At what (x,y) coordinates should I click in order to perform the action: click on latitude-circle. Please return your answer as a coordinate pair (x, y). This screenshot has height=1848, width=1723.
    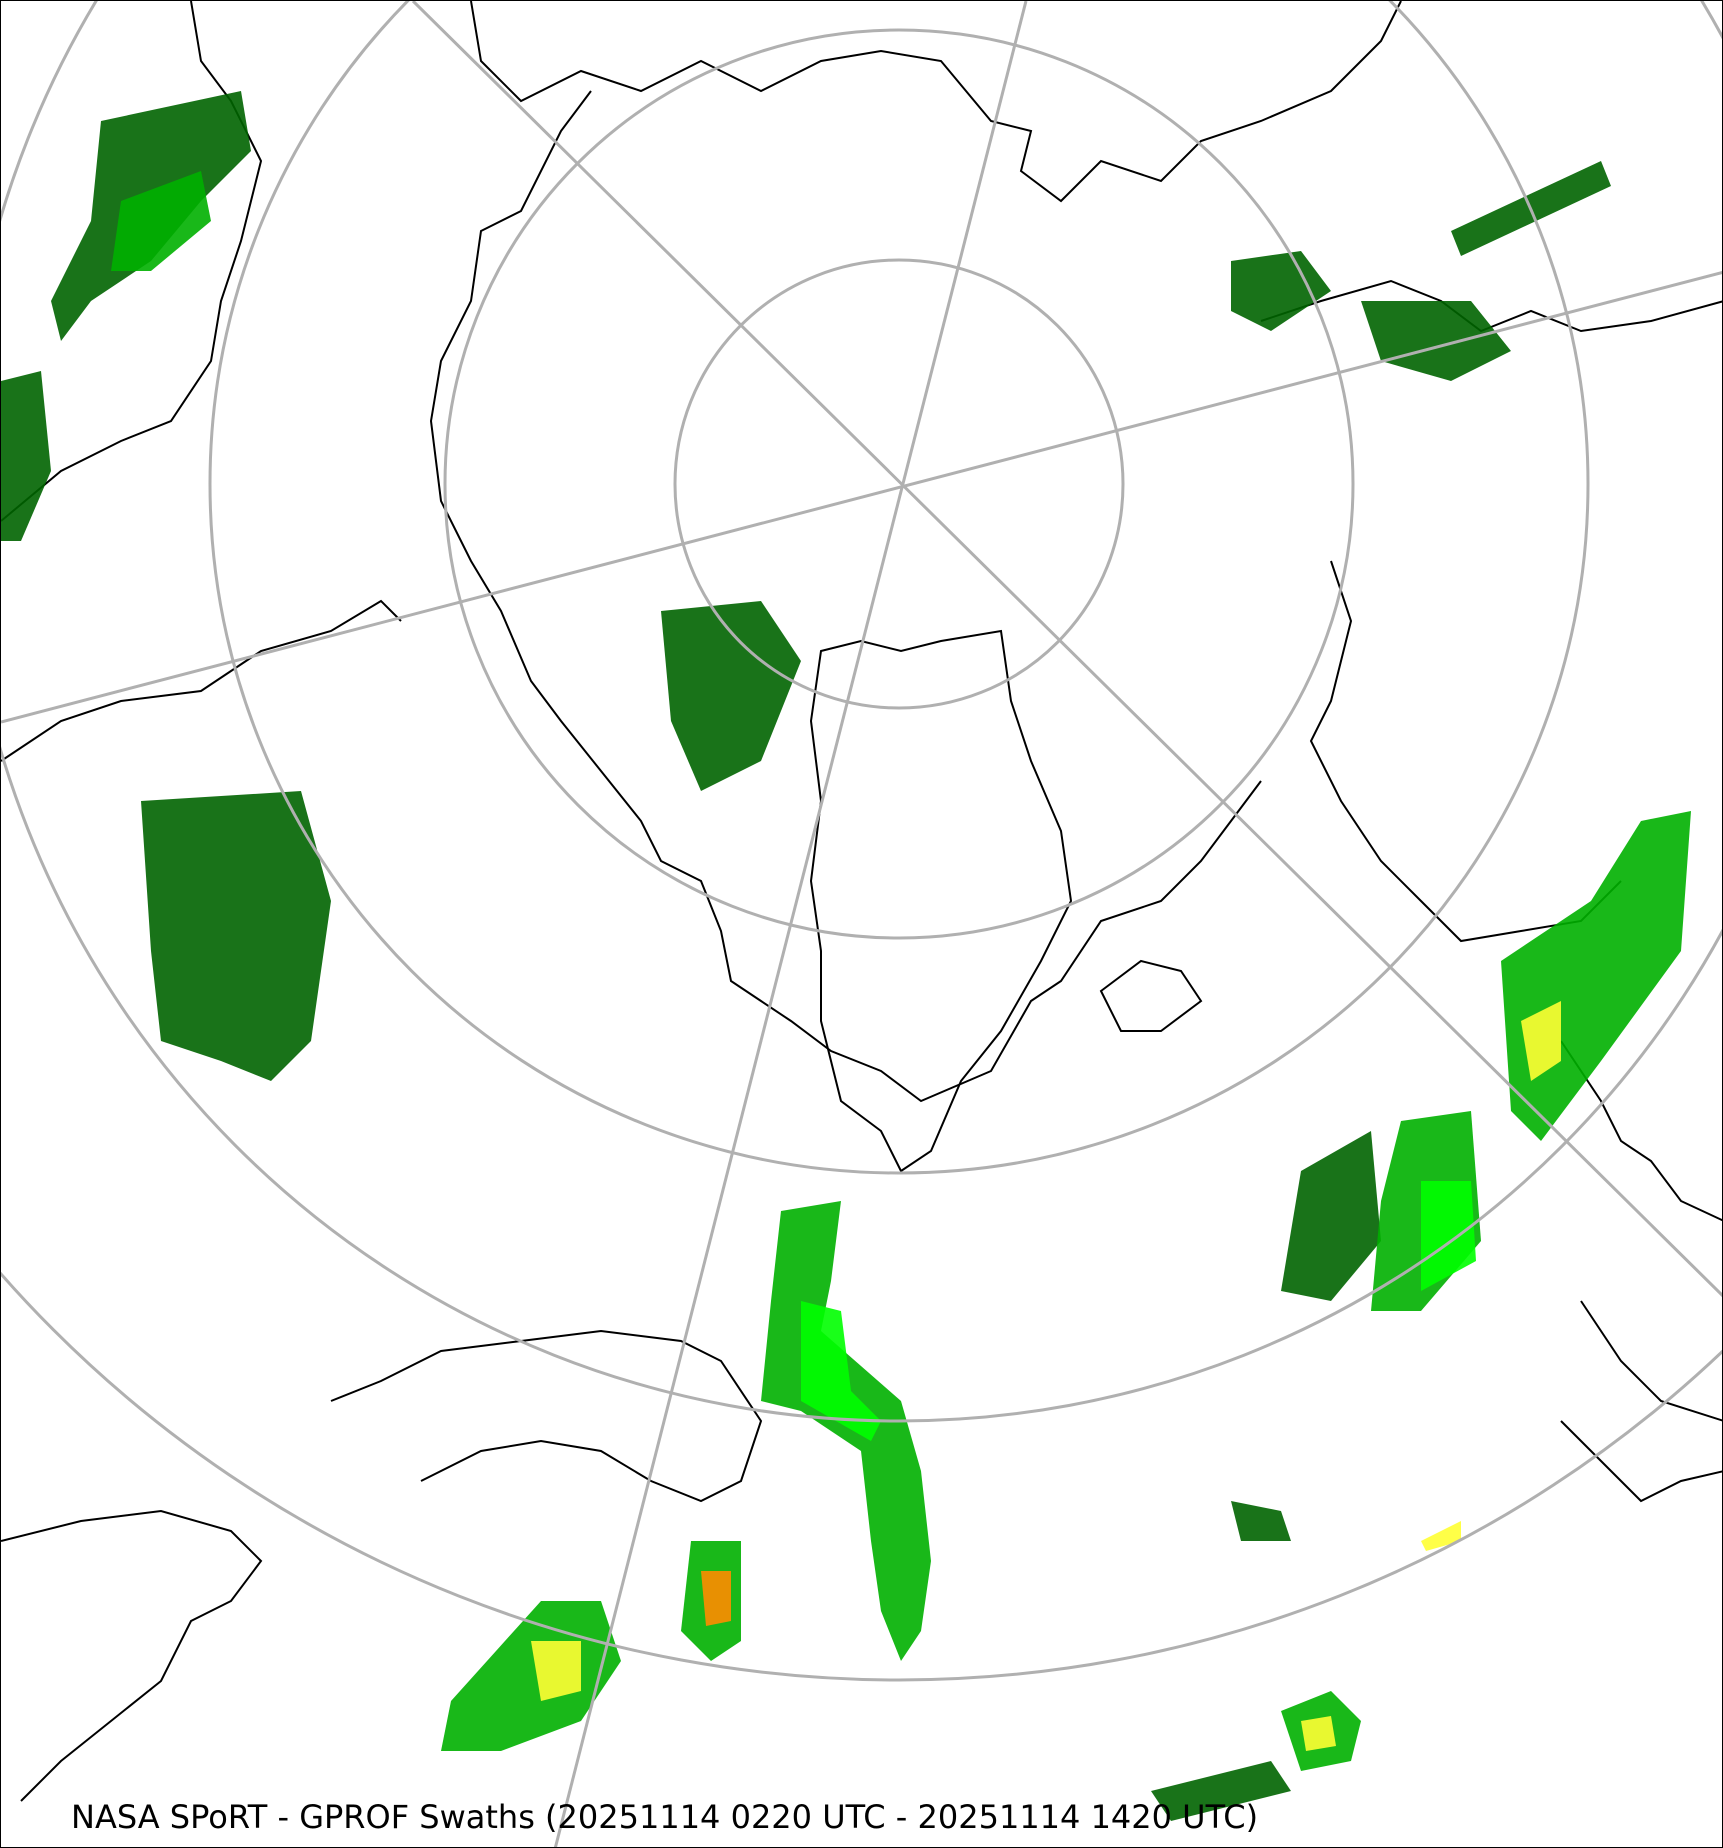
    Looking at the image, I should click on (899, 484).